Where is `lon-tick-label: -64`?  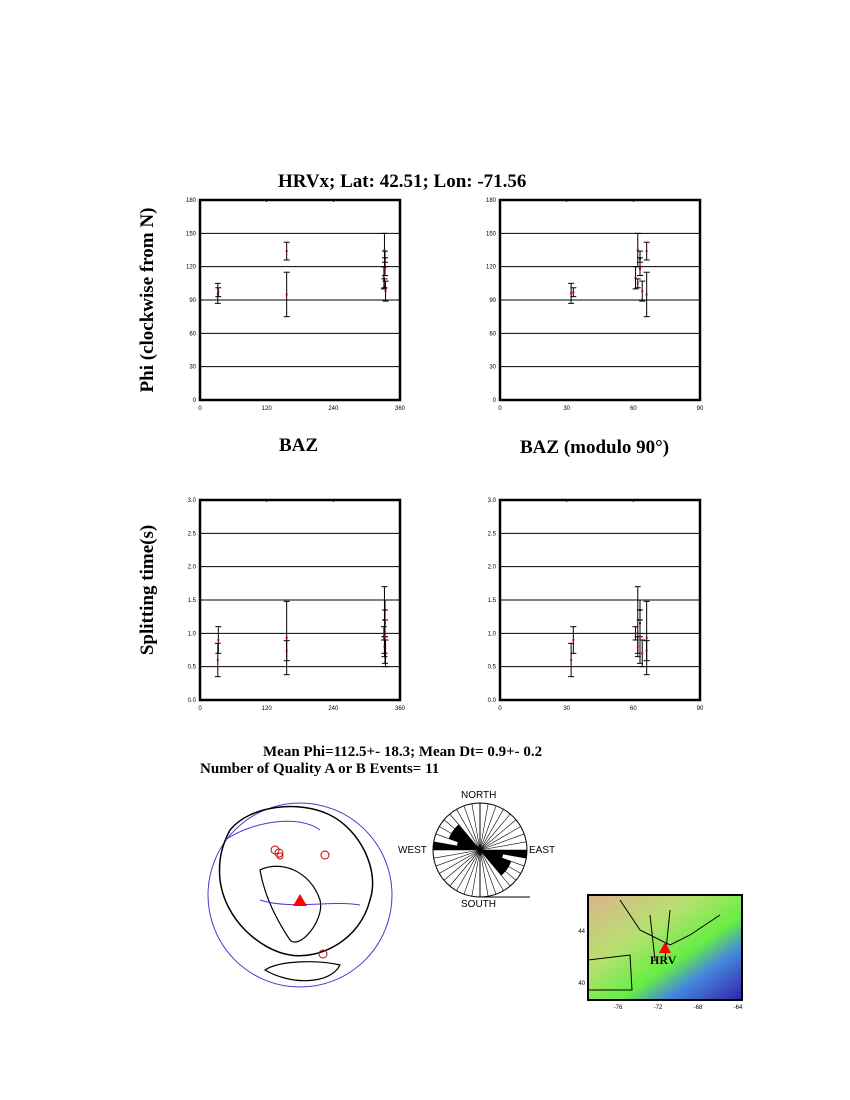
lon-tick-label: -64 is located at coordinates (738, 1008).